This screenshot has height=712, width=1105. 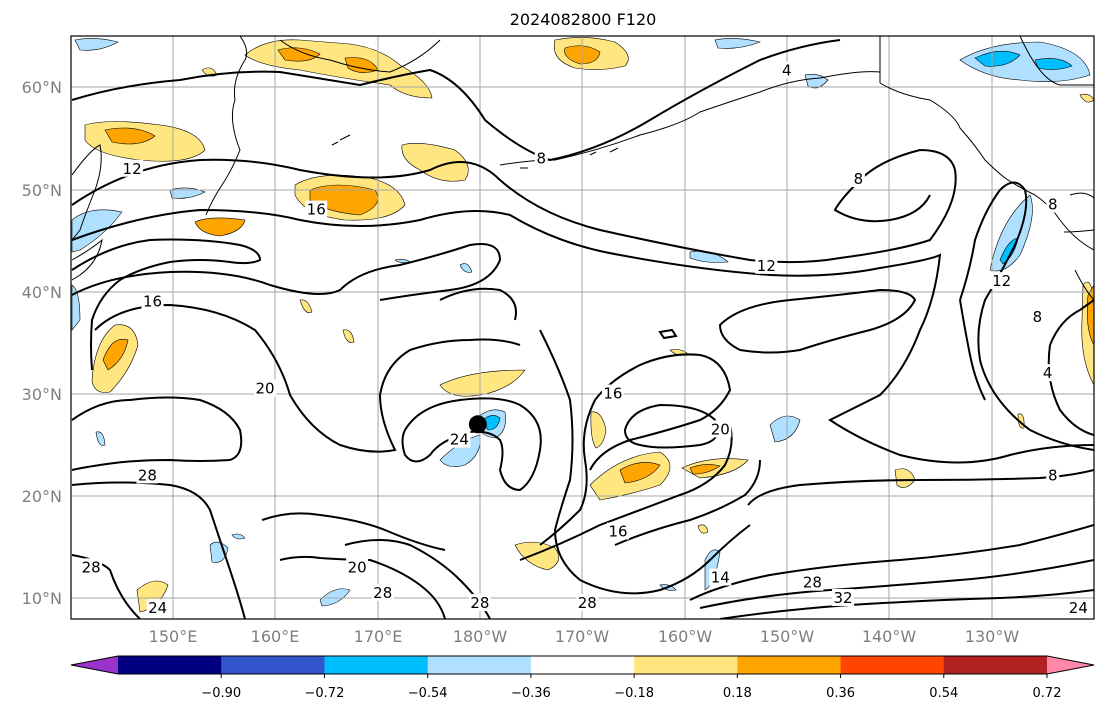 I want to click on colorbar-tick-label: −0.54, so click(x=428, y=693).